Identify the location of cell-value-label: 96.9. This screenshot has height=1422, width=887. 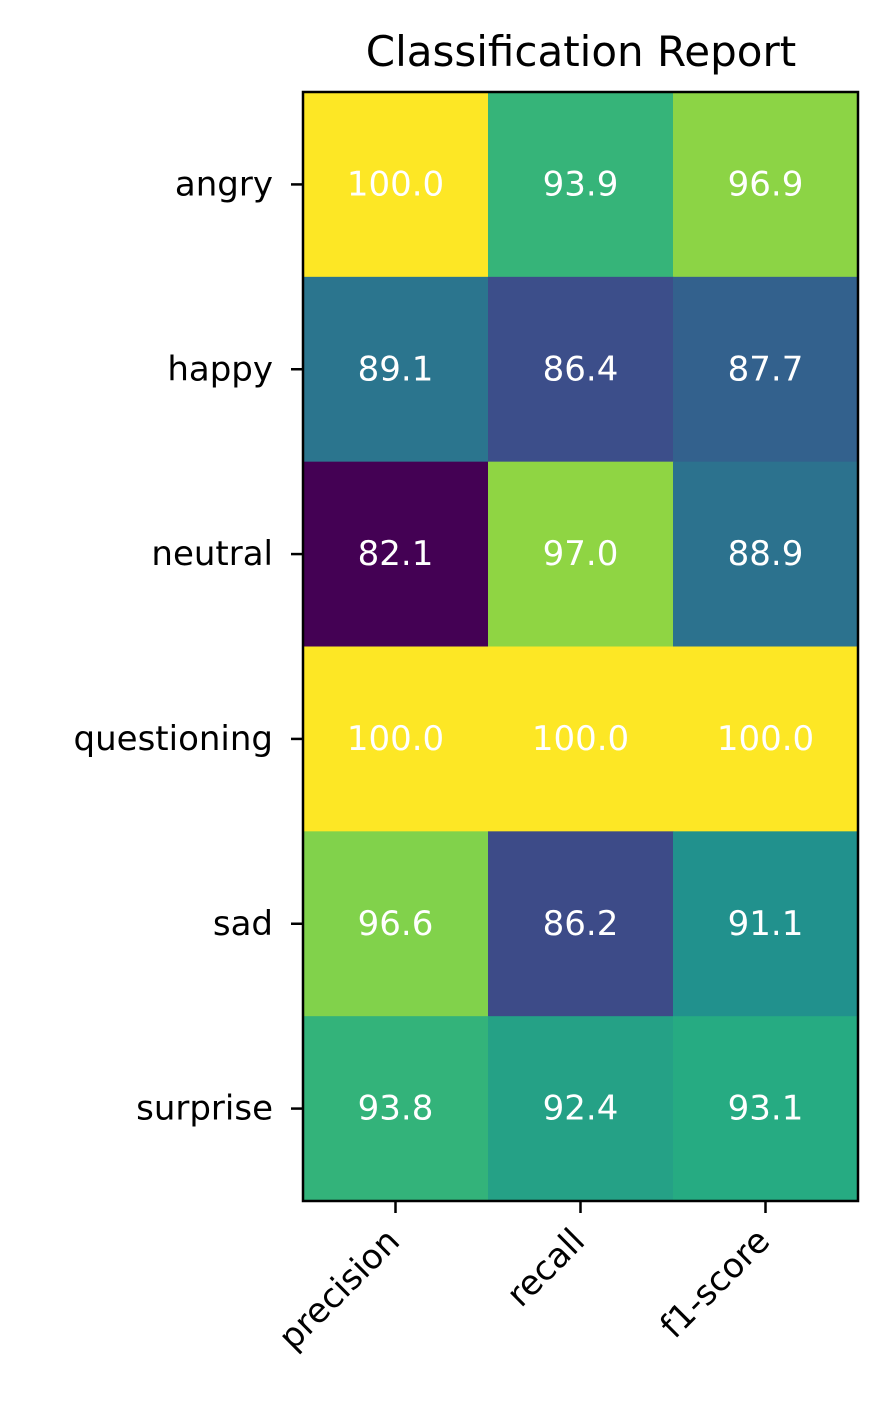
(766, 184).